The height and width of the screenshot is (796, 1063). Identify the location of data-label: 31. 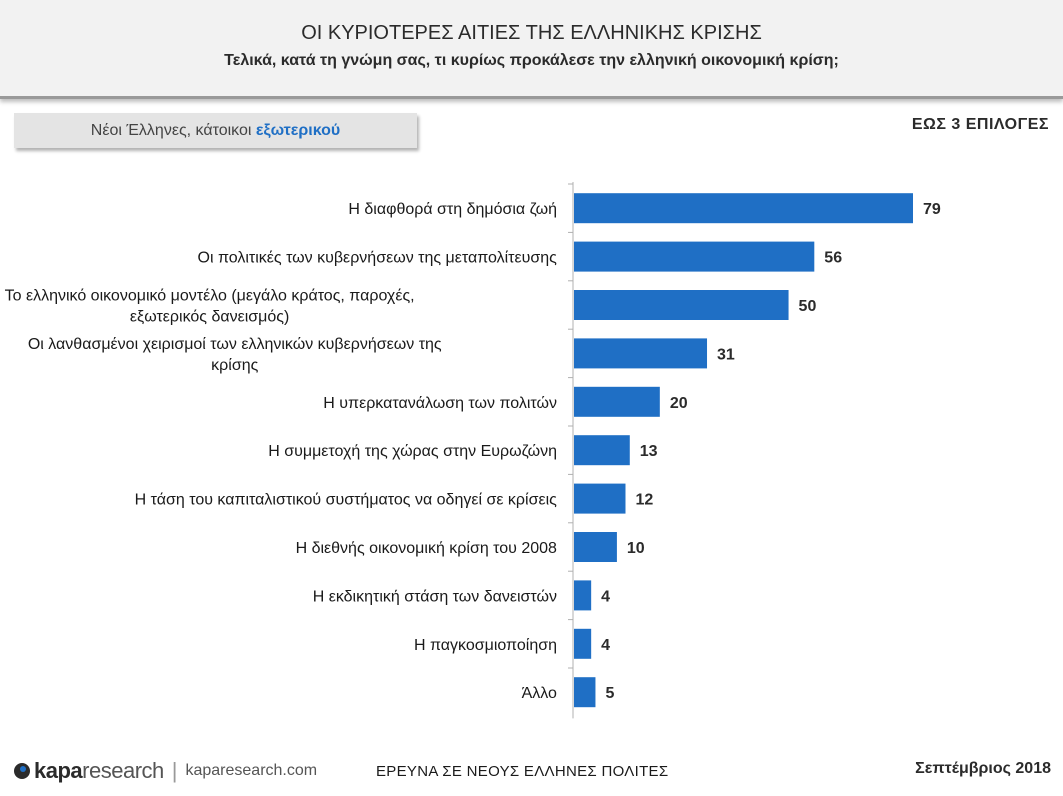
(726, 354).